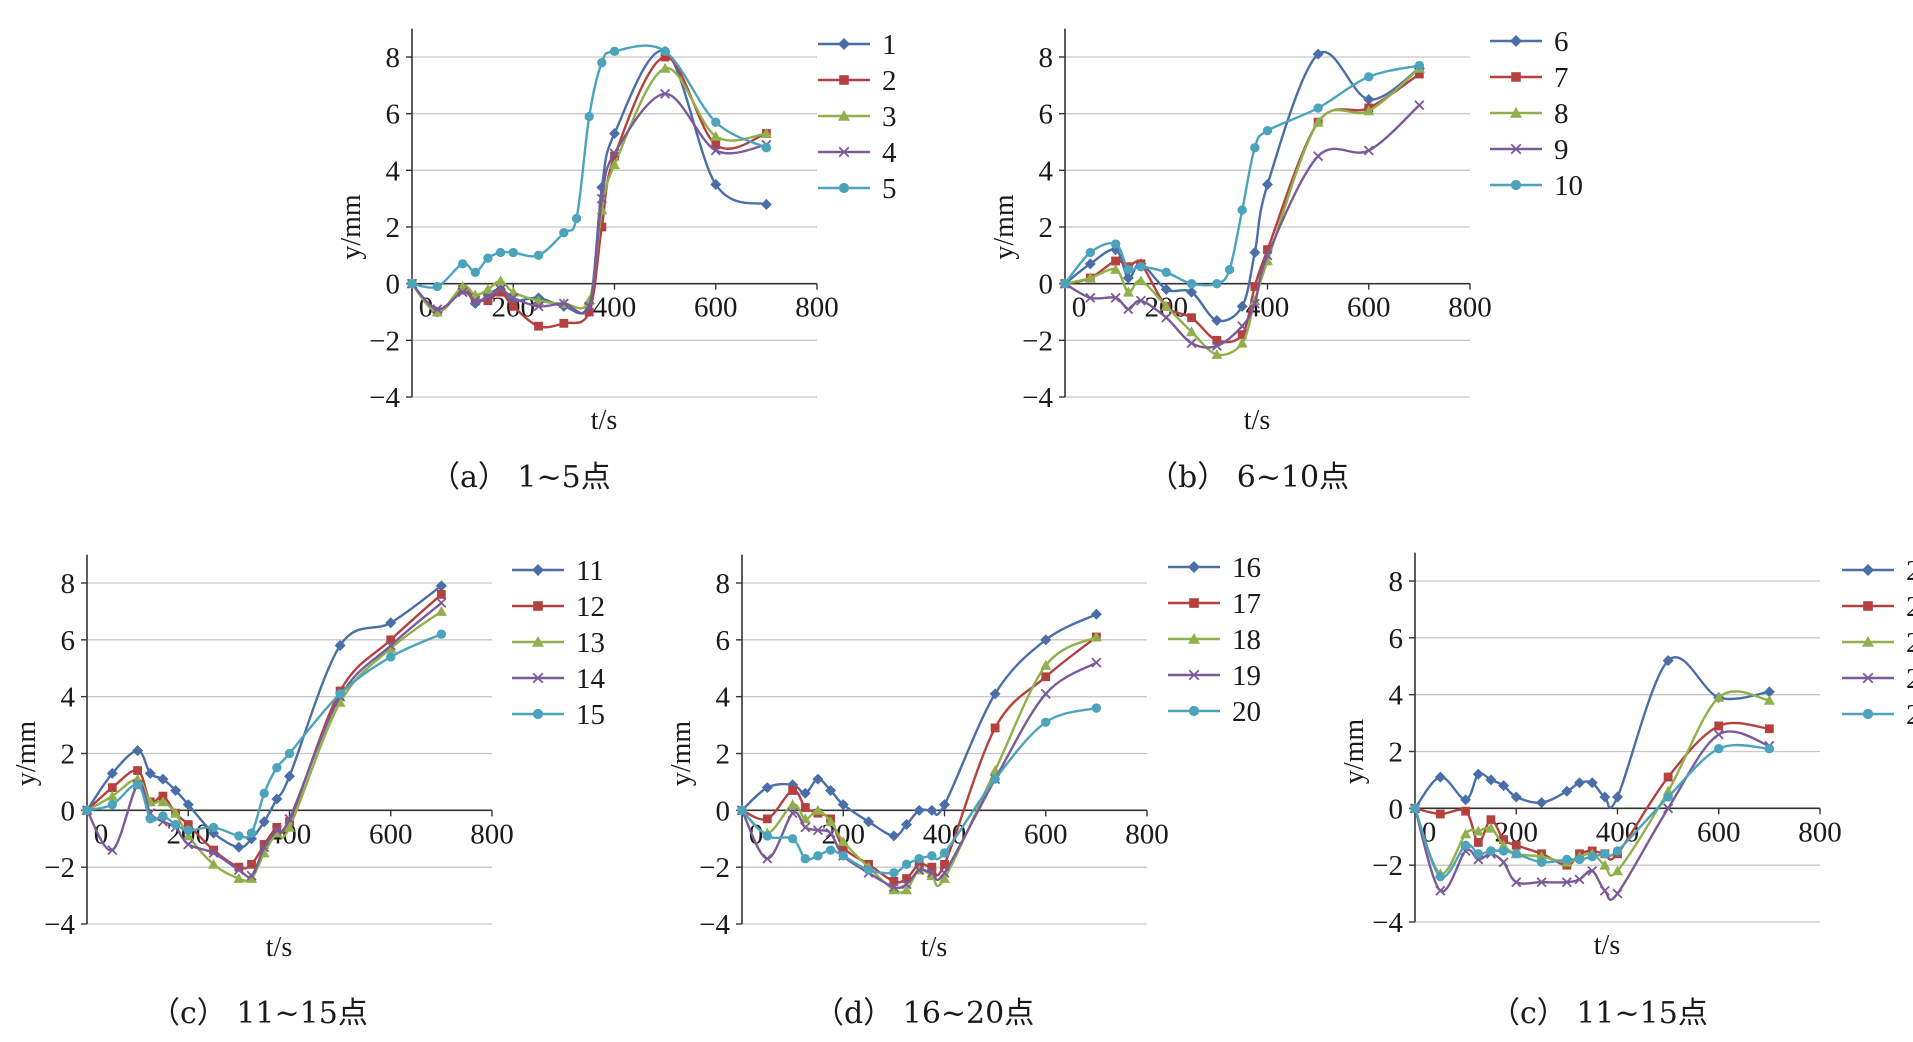 This screenshot has width=1913, height=1042. Describe the element at coordinates (1561, 150) in the screenshot. I see `legend-label: 9` at that location.